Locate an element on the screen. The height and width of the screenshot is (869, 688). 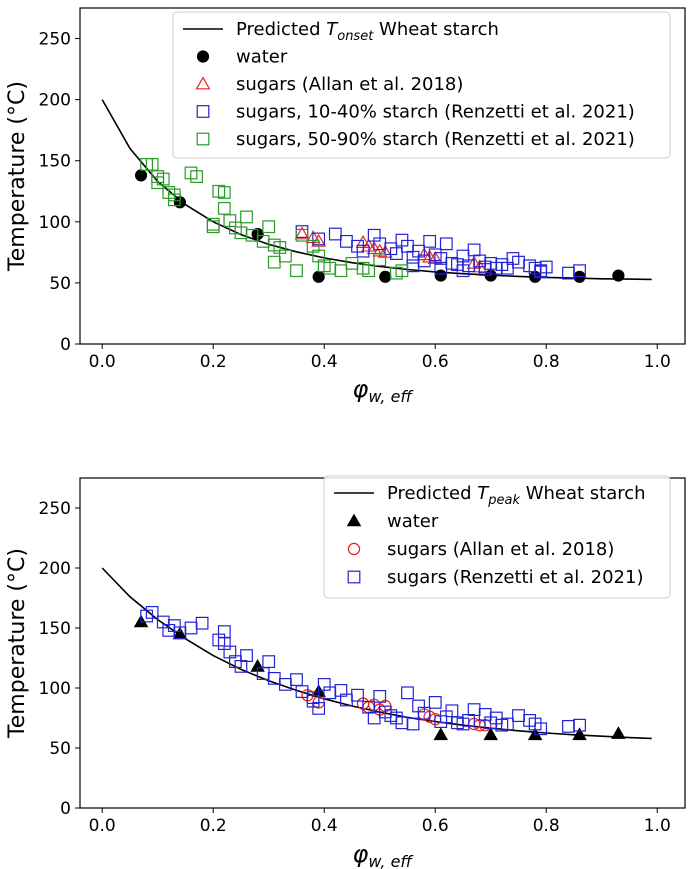
y-tick-label: 50 is located at coordinates (60, 749).